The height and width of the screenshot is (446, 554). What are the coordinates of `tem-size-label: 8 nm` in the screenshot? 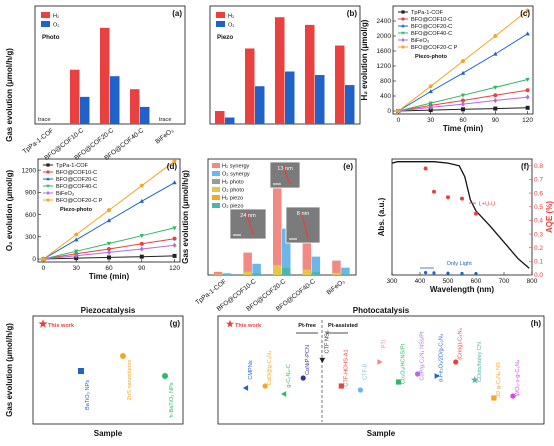 It's located at (303, 214).